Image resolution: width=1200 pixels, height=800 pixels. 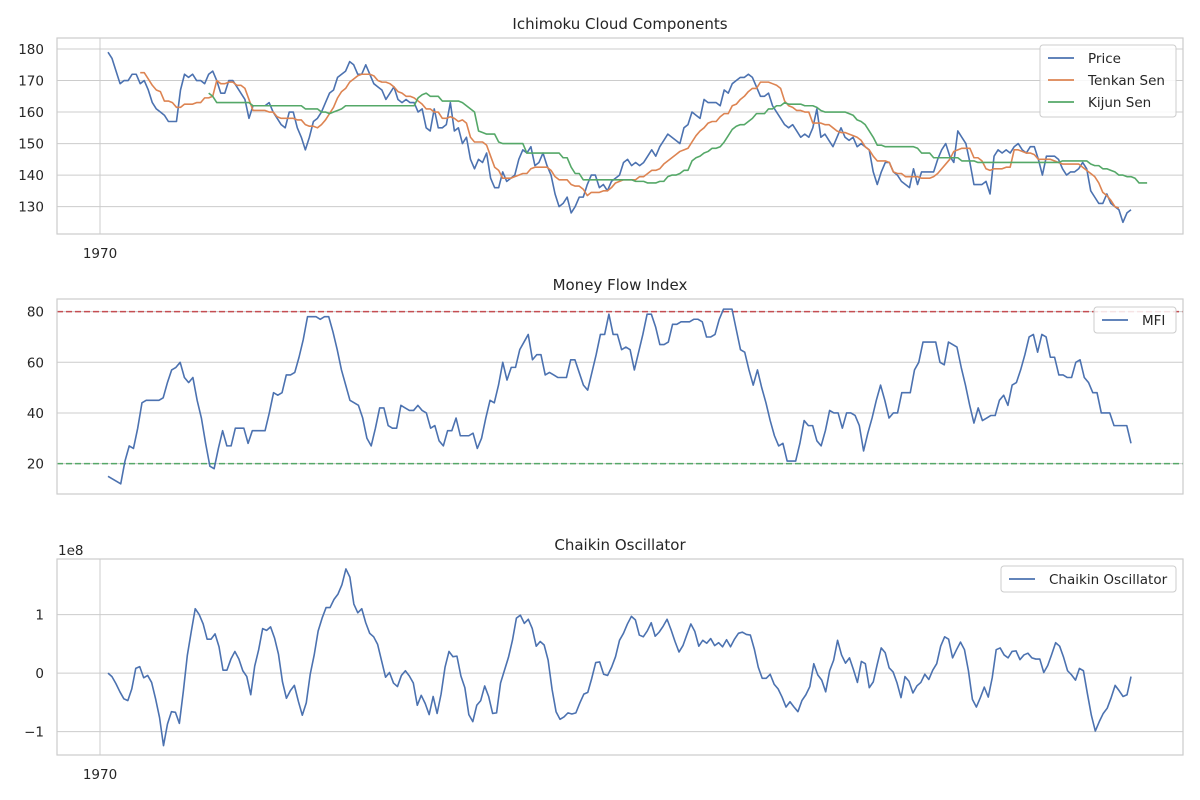 I want to click on legend-label: MFI, so click(x=1153, y=321).